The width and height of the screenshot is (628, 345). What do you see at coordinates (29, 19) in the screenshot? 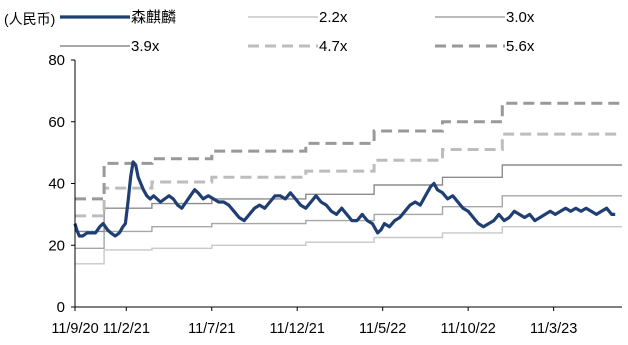
I see `unit-label: (人民币)` at bounding box center [29, 19].